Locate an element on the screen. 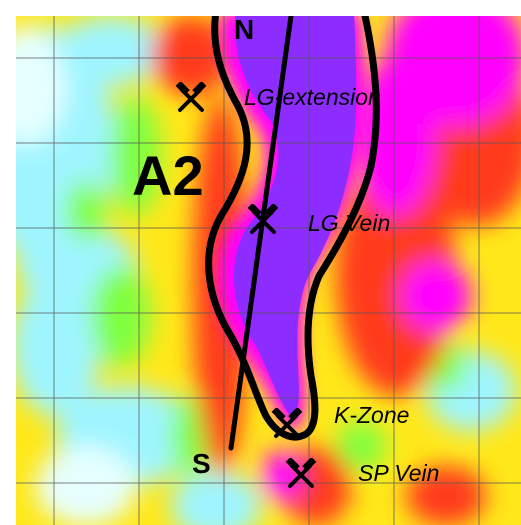 The image size is (521, 525). site-label-sp-vein: SP Vein is located at coordinates (399, 473).